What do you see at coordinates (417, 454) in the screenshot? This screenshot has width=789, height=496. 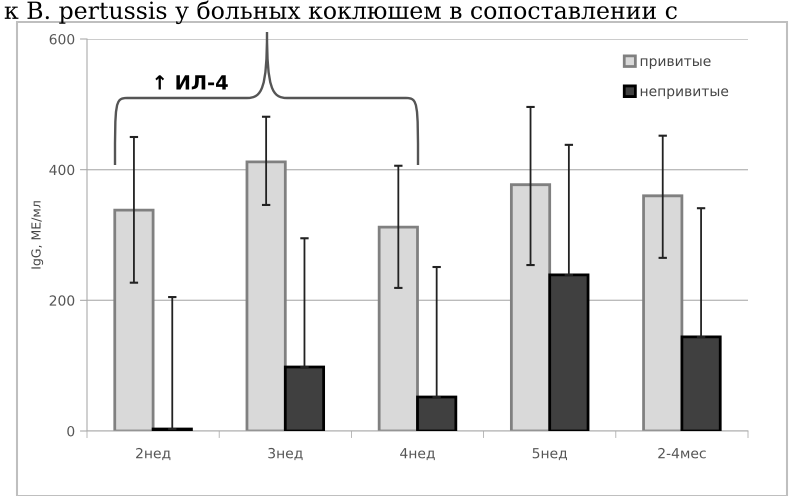 I see `x-tick-label: 4нед` at bounding box center [417, 454].